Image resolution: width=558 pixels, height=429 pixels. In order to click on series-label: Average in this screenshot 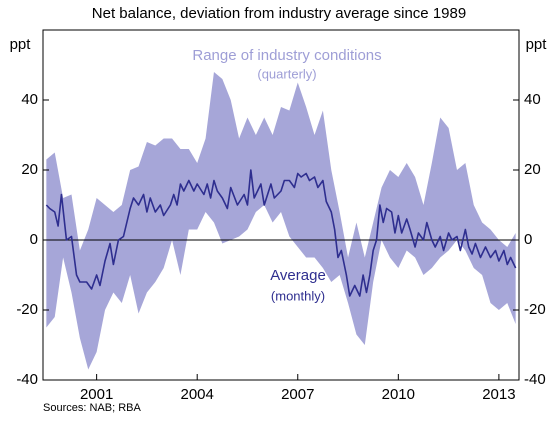, I will do `click(298, 275)`.